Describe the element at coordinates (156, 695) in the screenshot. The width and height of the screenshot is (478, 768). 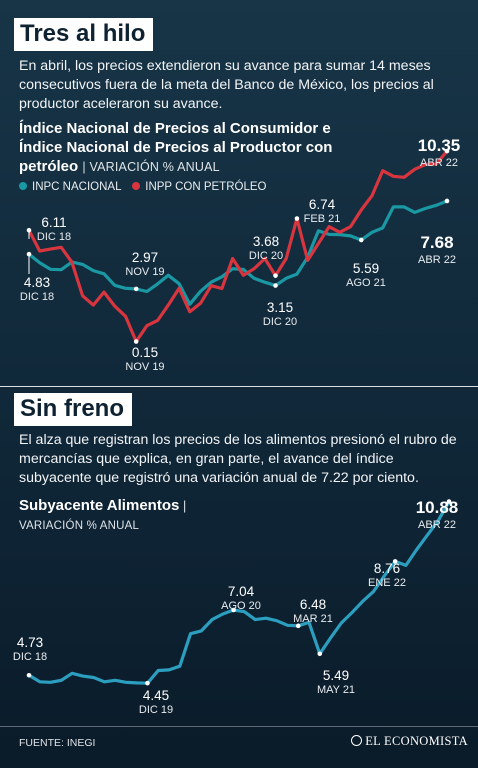
I see `annotation-value: 4.45` at that location.